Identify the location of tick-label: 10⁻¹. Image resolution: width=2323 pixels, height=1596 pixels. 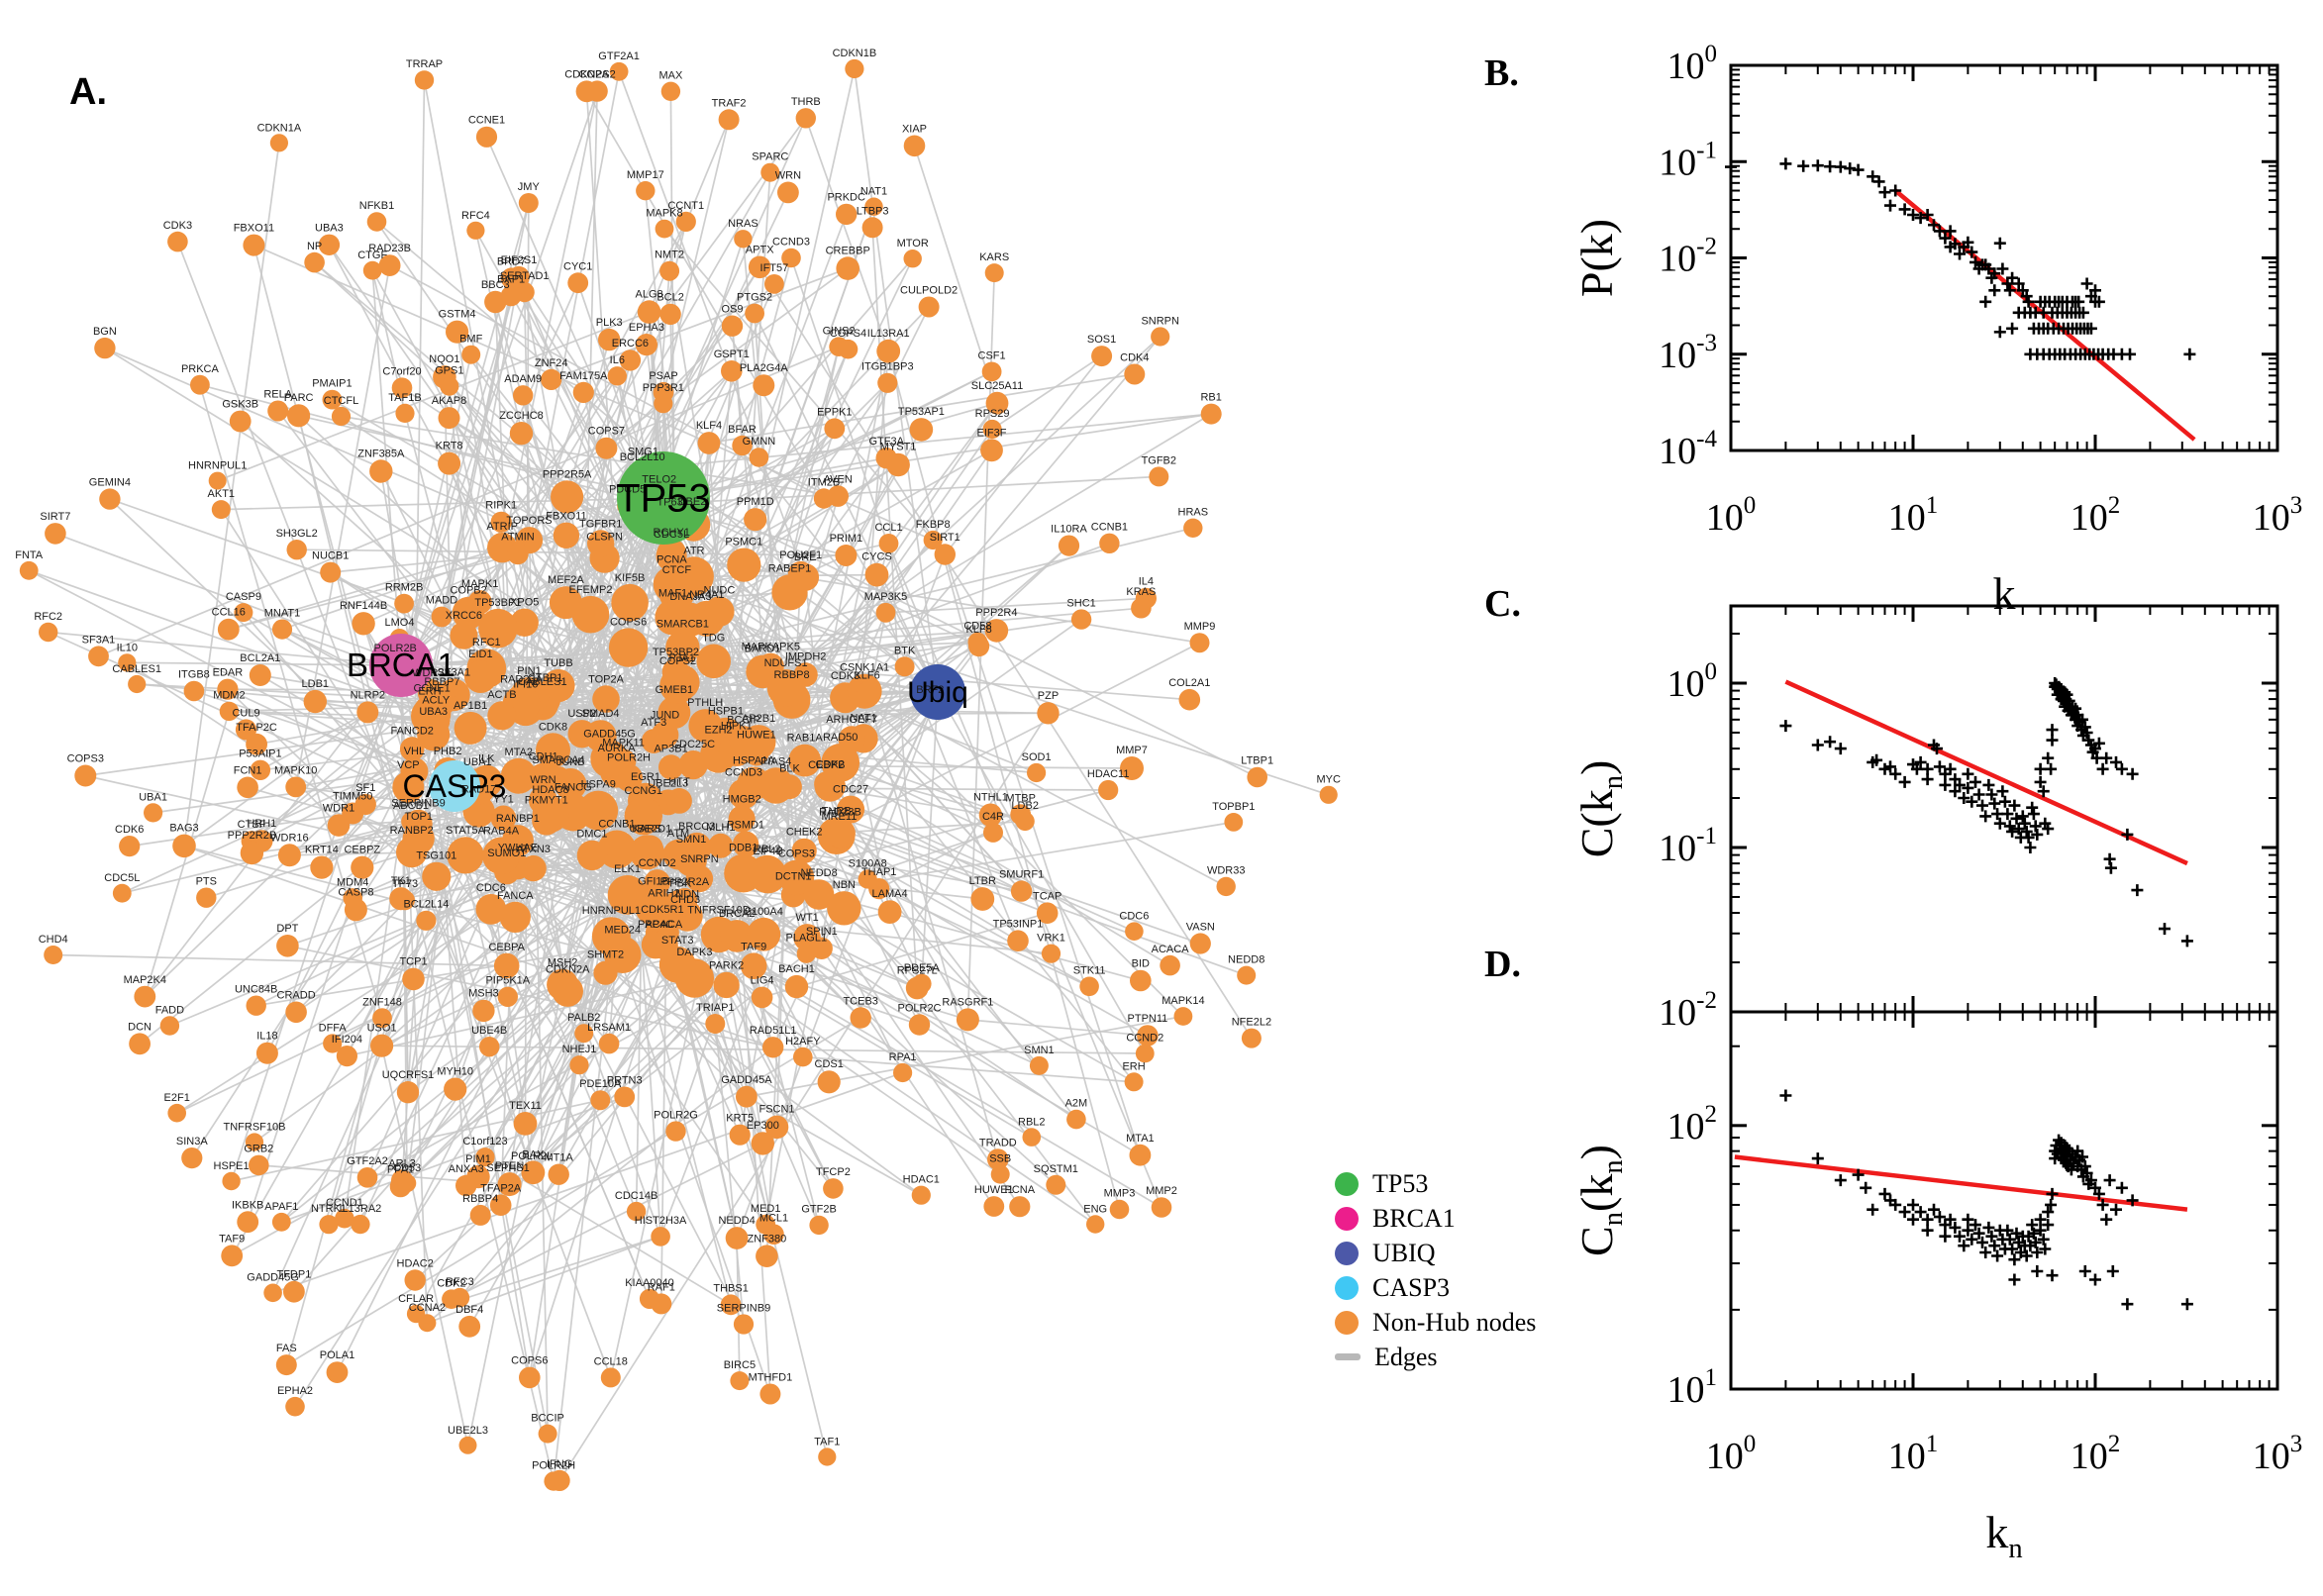
(1688, 160).